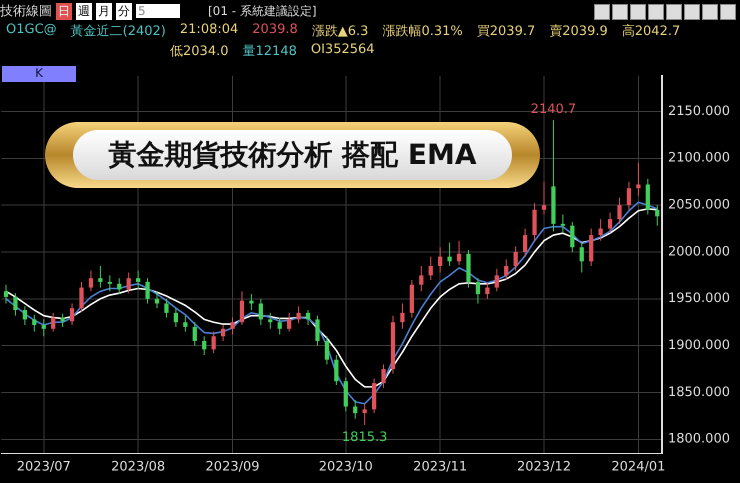  What do you see at coordinates (365, 437) in the screenshot?
I see `annotation: 1815.3` at bounding box center [365, 437].